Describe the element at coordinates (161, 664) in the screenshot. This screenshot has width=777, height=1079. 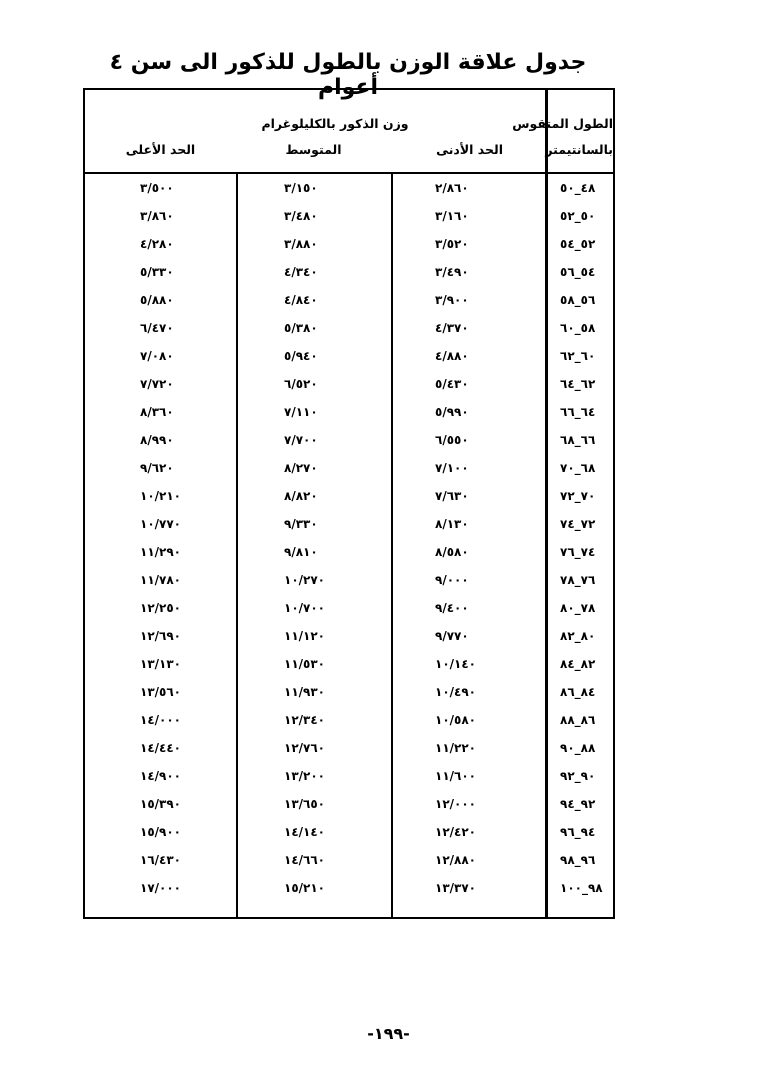
I see `cell-max: ١٣/١٣٠` at that location.